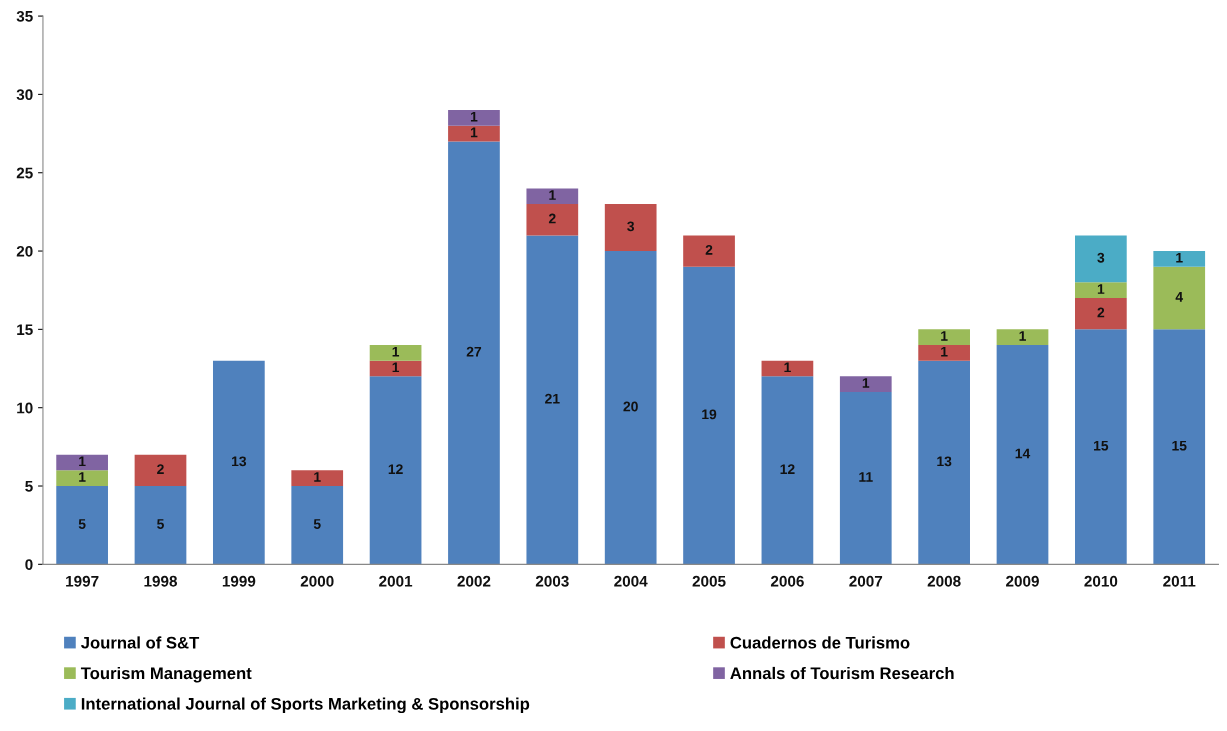  I want to click on x-tick-label: 2007, so click(866, 581).